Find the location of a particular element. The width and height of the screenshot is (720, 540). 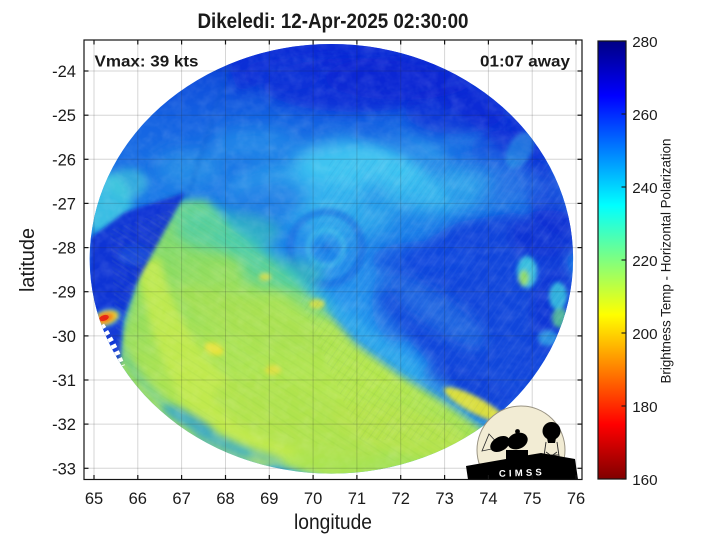

svg-text: -28 is located at coordinates (64, 249).